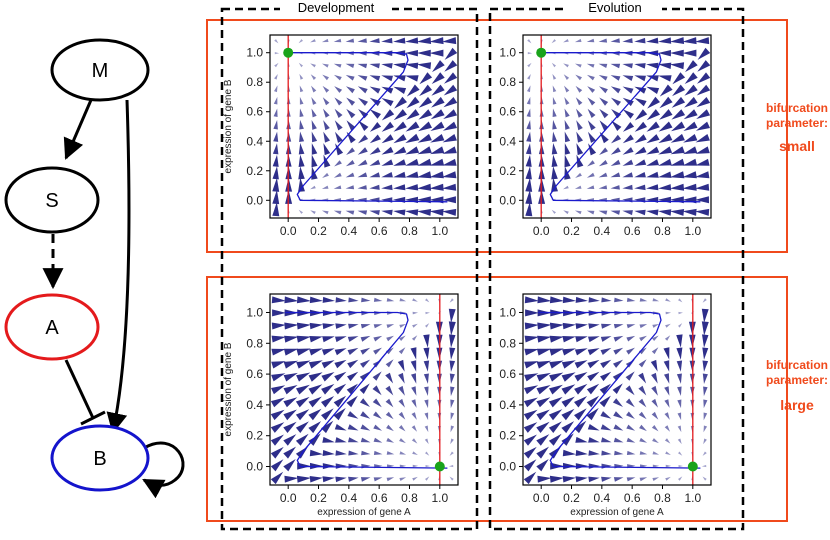 The height and width of the screenshot is (540, 830). What do you see at coordinates (617, 389) in the screenshot?
I see `plot-frame` at bounding box center [617, 389].